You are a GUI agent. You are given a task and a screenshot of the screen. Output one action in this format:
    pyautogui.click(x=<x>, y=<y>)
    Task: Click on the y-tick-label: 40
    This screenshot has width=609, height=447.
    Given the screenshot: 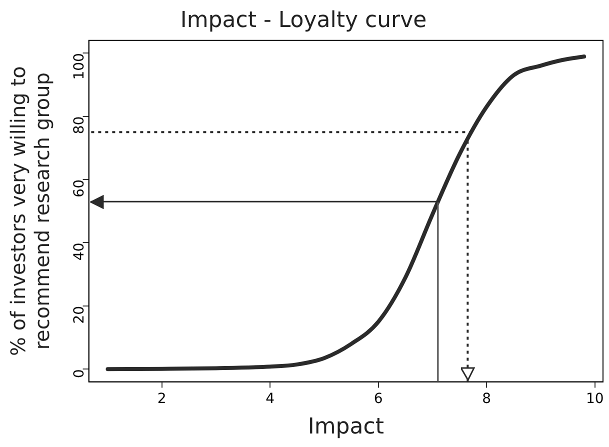 What is the action you would take?
    pyautogui.click(x=79, y=251)
    